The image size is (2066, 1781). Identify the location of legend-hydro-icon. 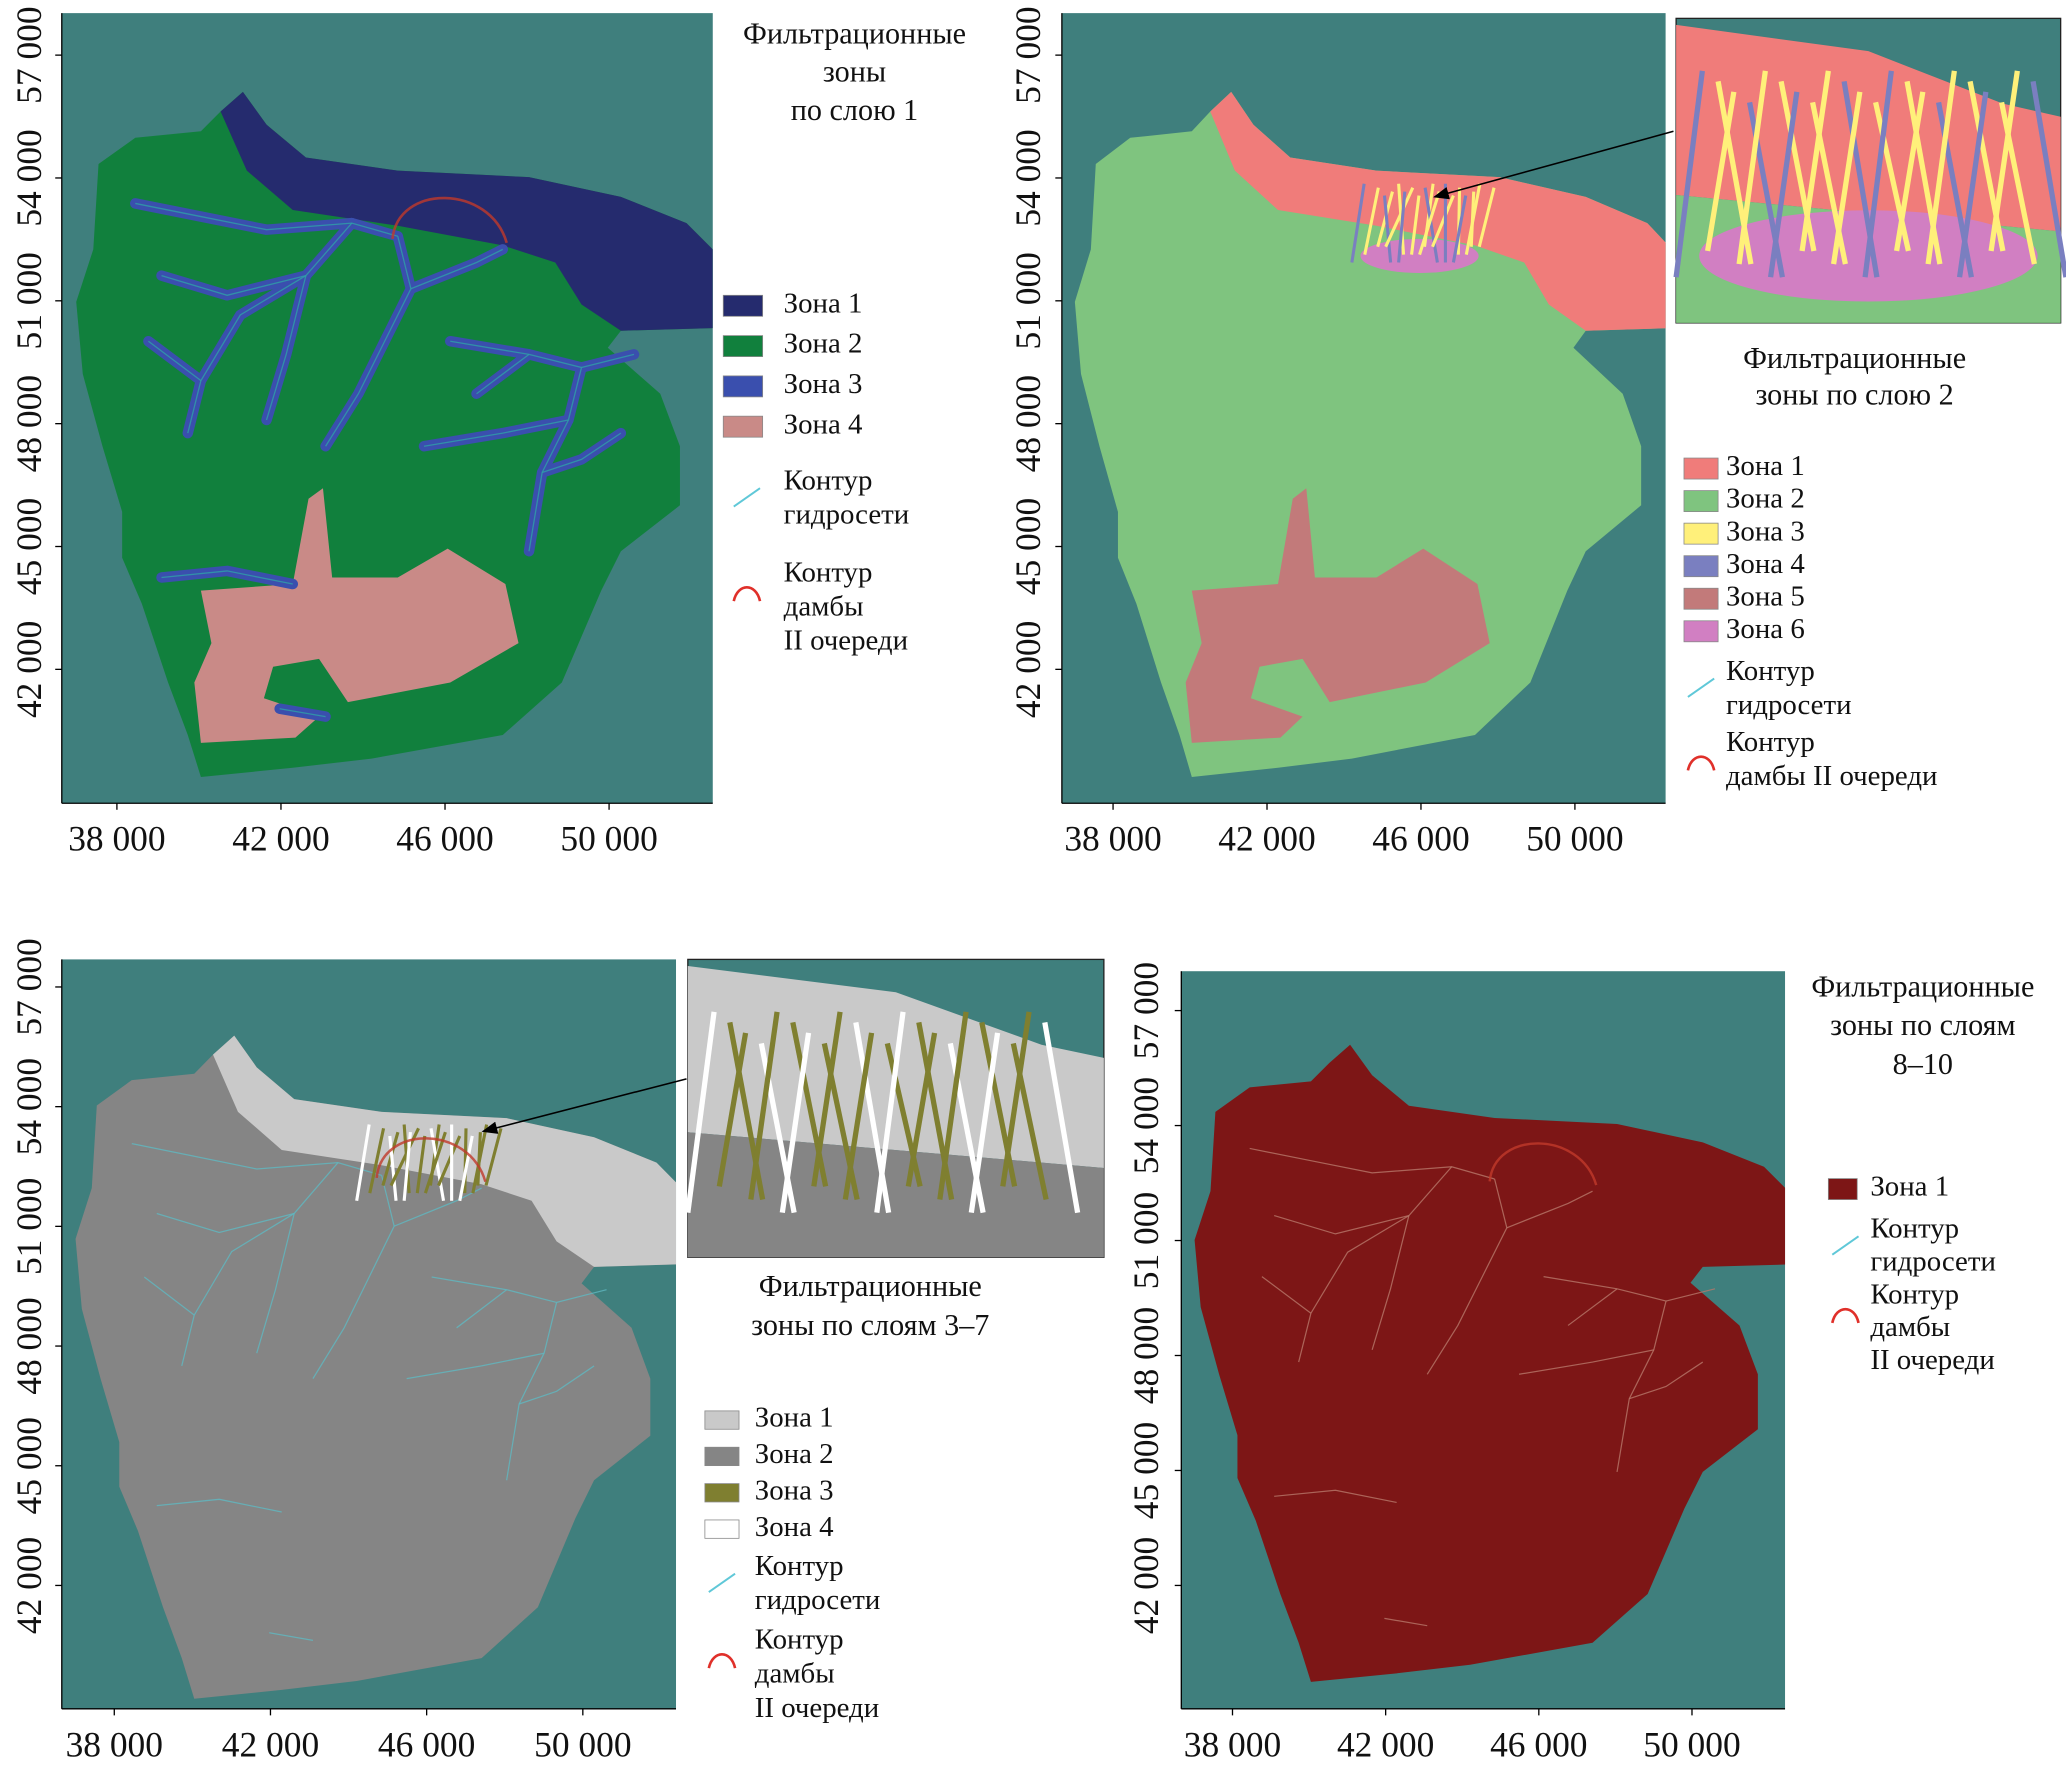
(1845, 1245).